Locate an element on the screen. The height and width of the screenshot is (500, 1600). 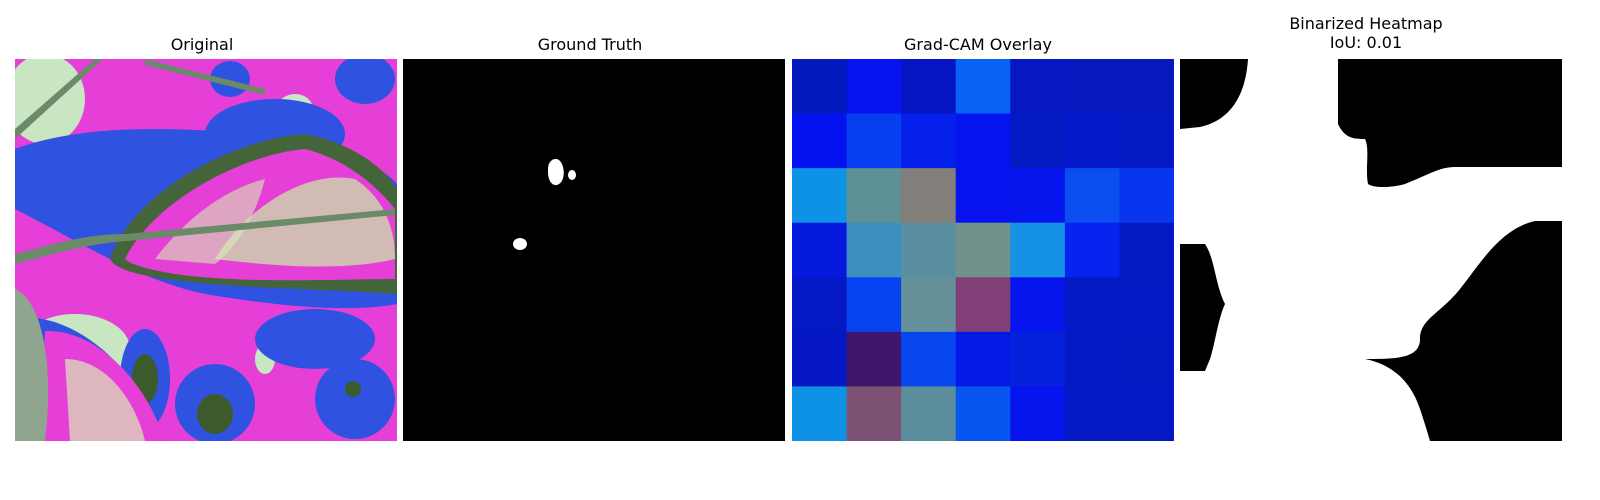
binarized-title: Binarized Heatmap is located at coordinates (1366, 23).